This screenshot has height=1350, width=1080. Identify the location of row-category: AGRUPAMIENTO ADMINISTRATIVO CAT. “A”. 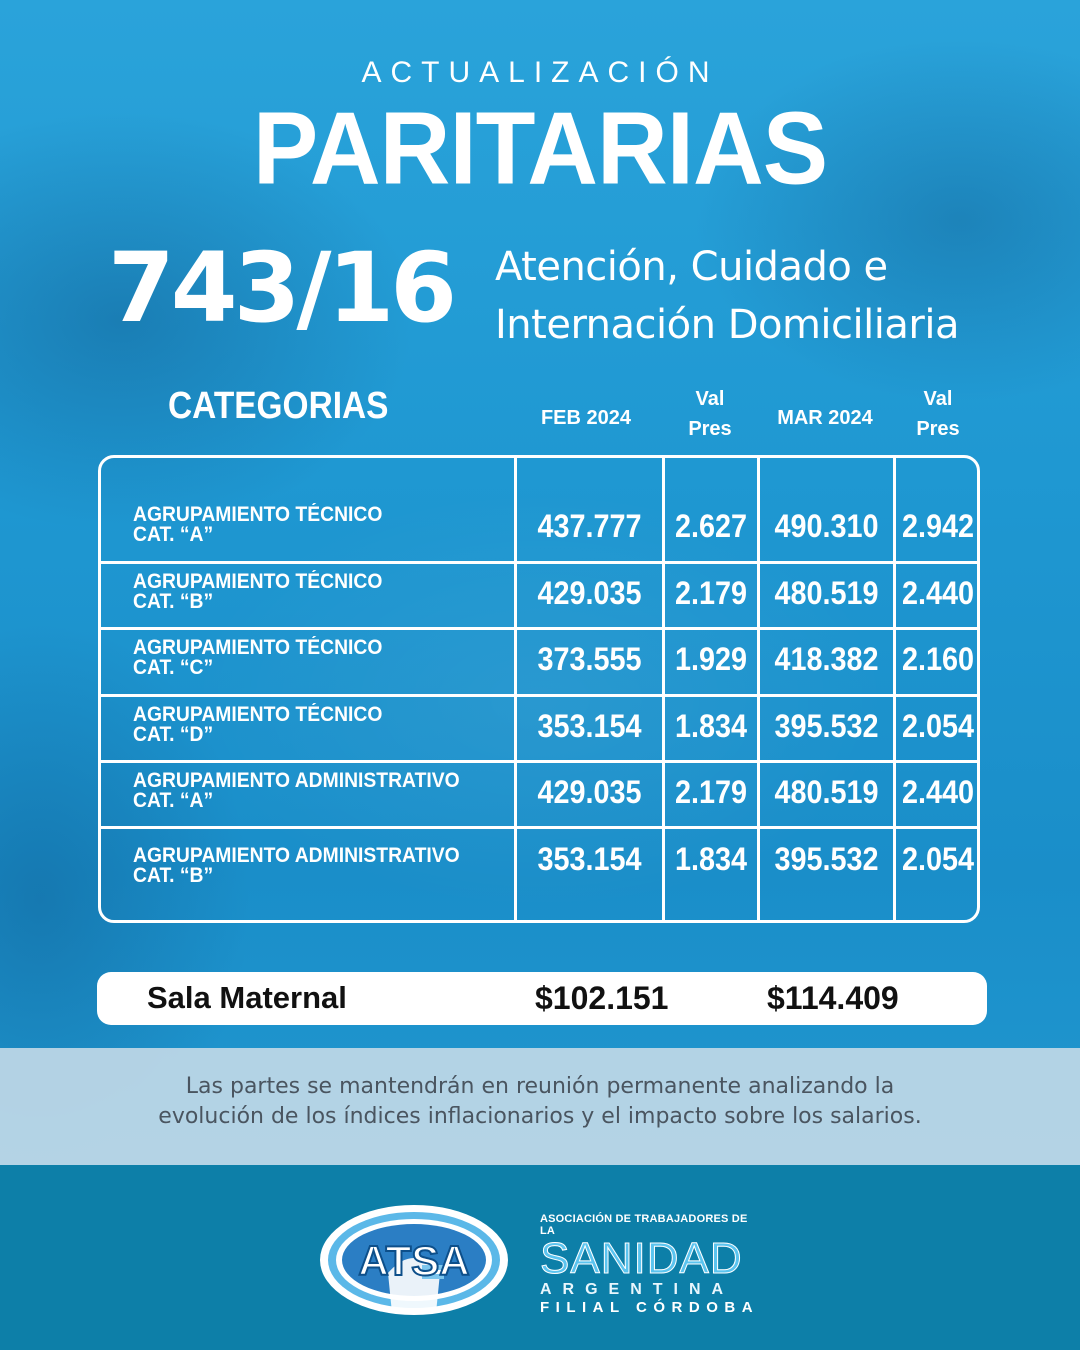
(296, 790).